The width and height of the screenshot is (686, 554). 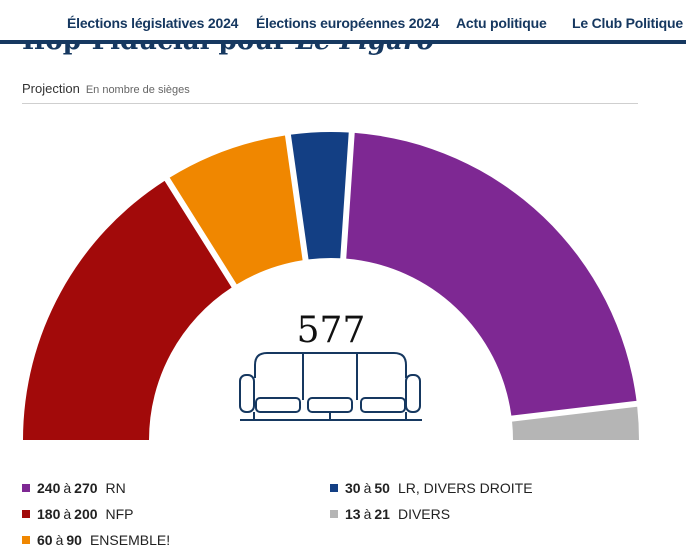 I want to click on legend-swatch-lr-divers-droite, so click(x=334, y=488).